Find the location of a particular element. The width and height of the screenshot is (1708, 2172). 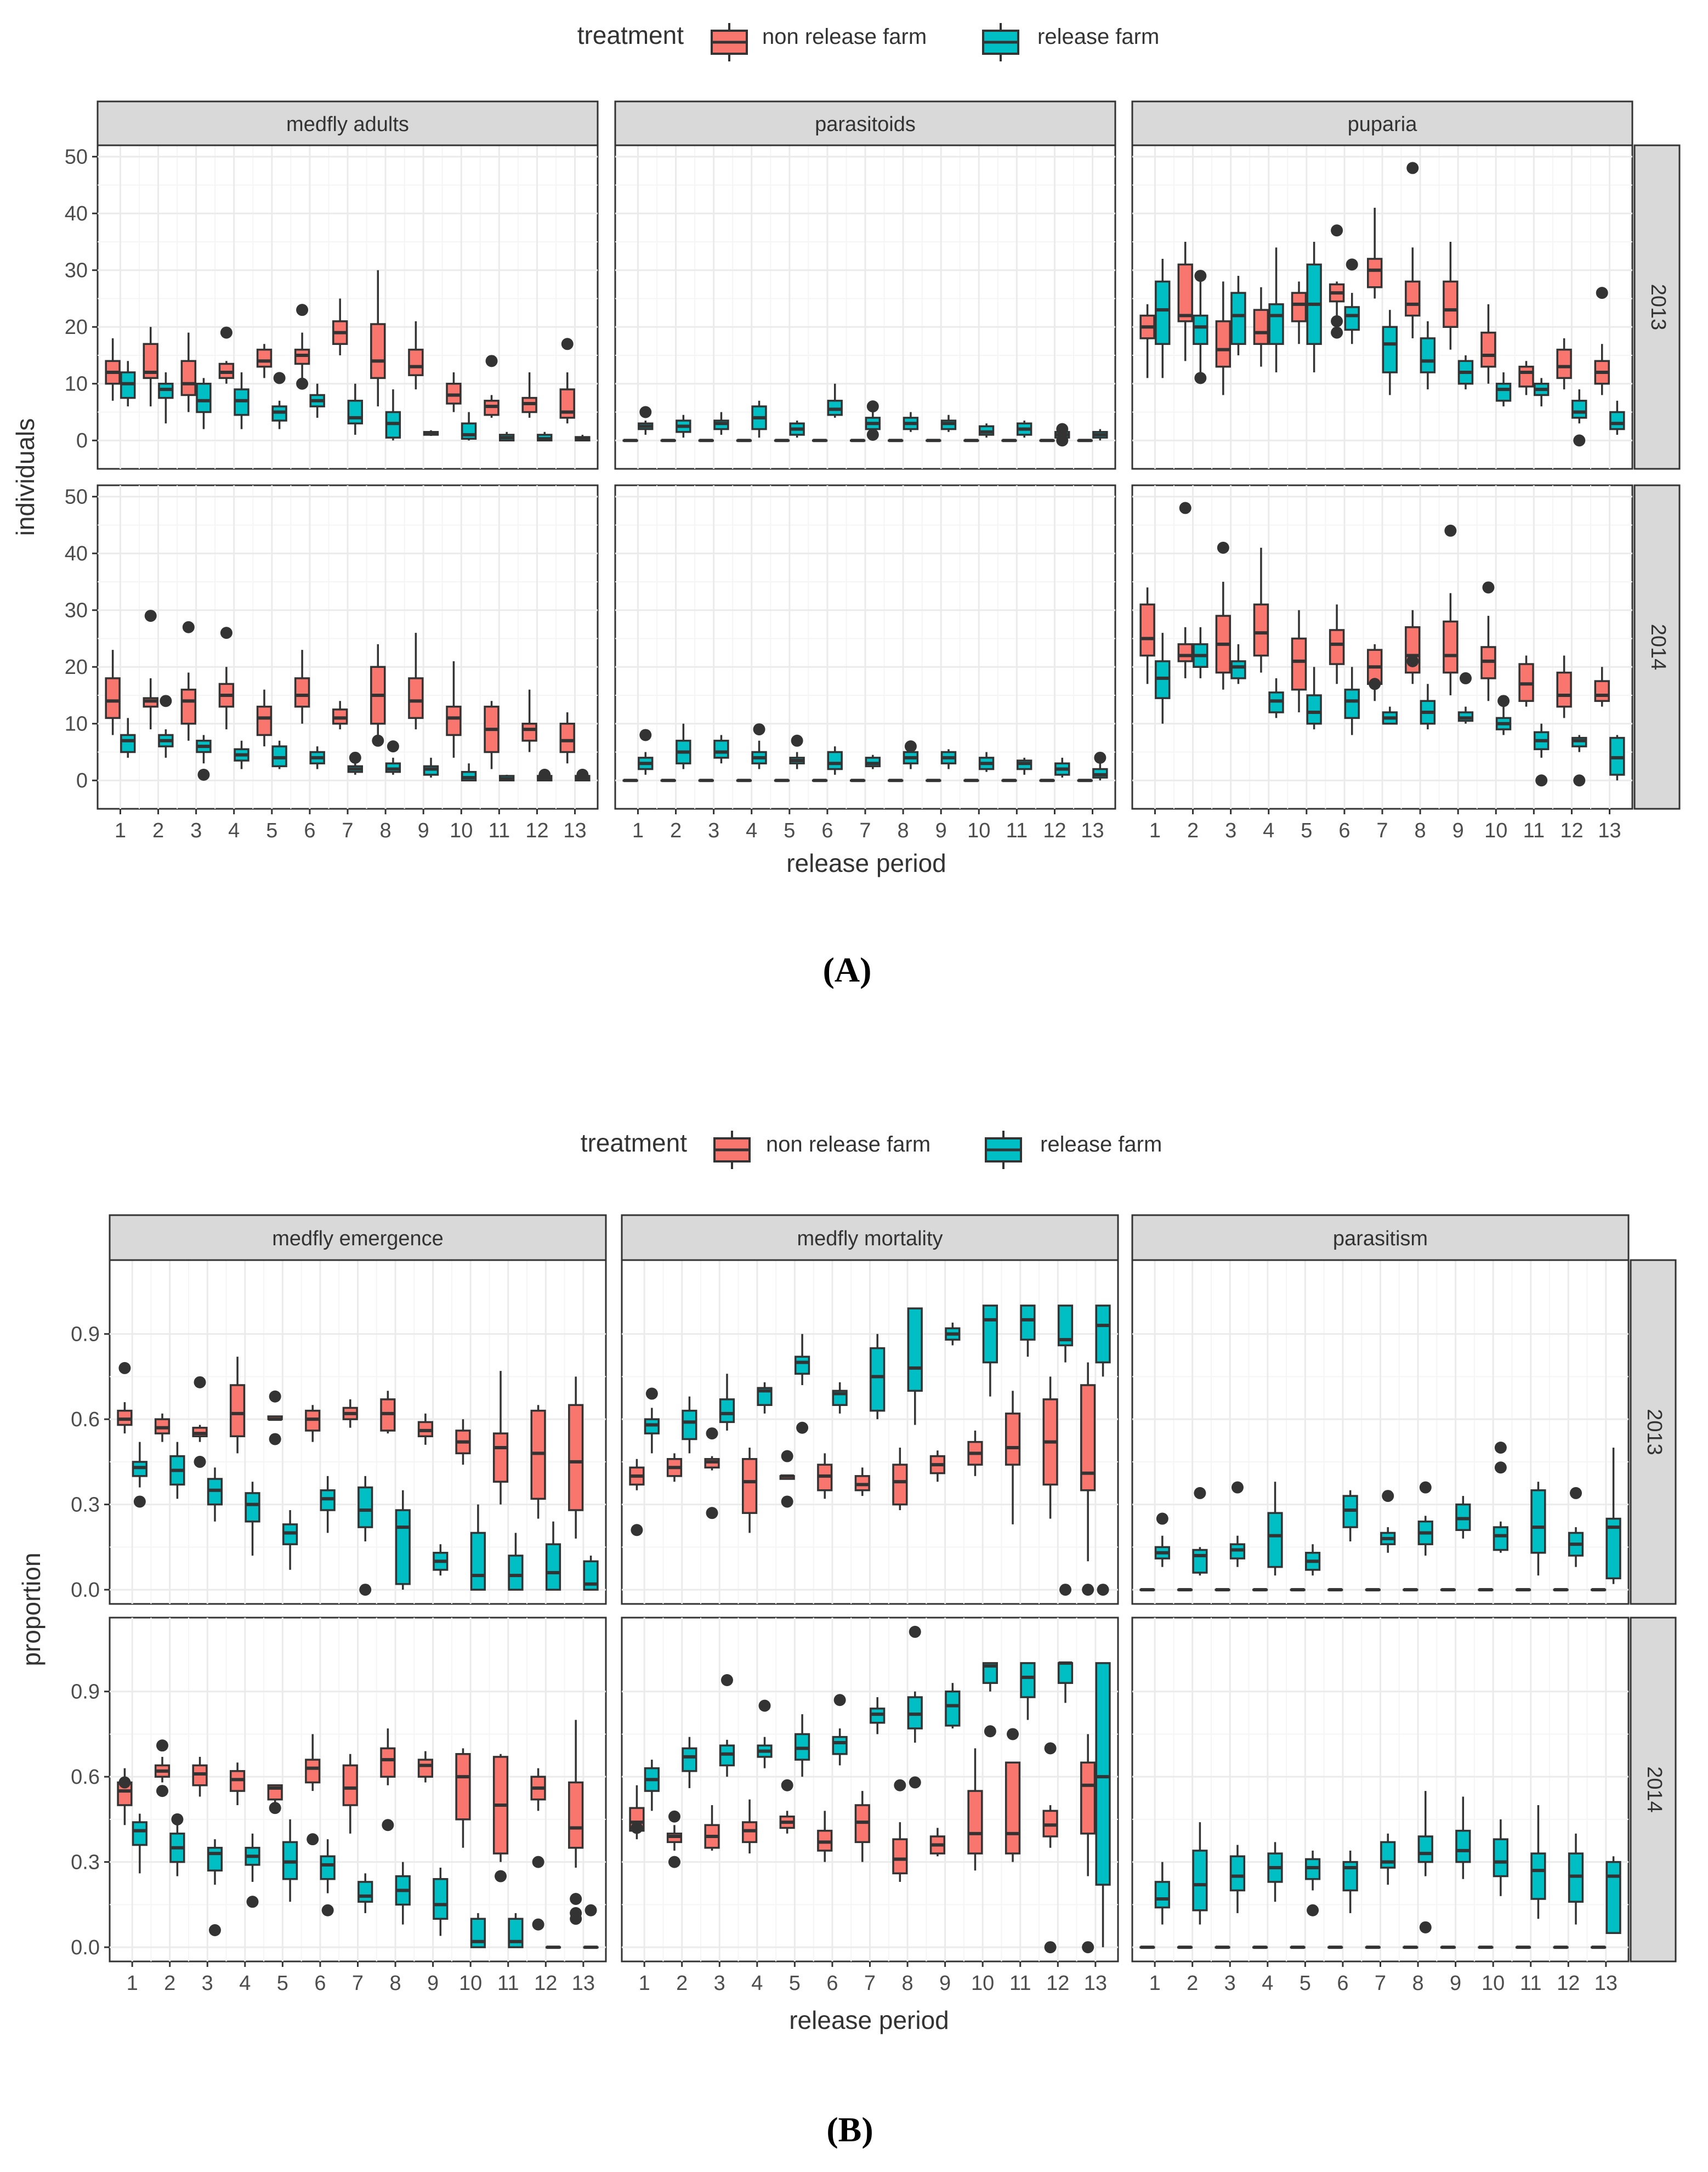

x-tick-label: 13 is located at coordinates (1606, 1983).